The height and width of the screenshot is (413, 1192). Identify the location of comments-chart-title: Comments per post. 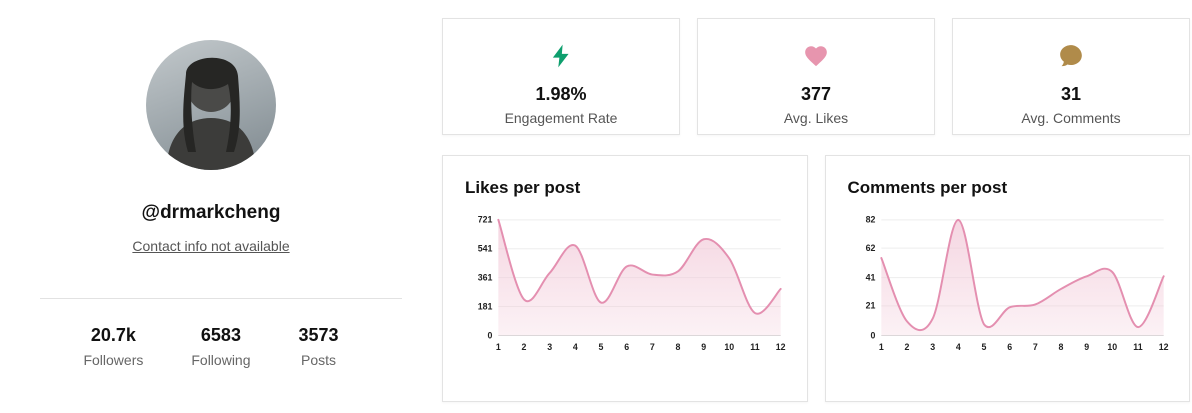
(927, 187).